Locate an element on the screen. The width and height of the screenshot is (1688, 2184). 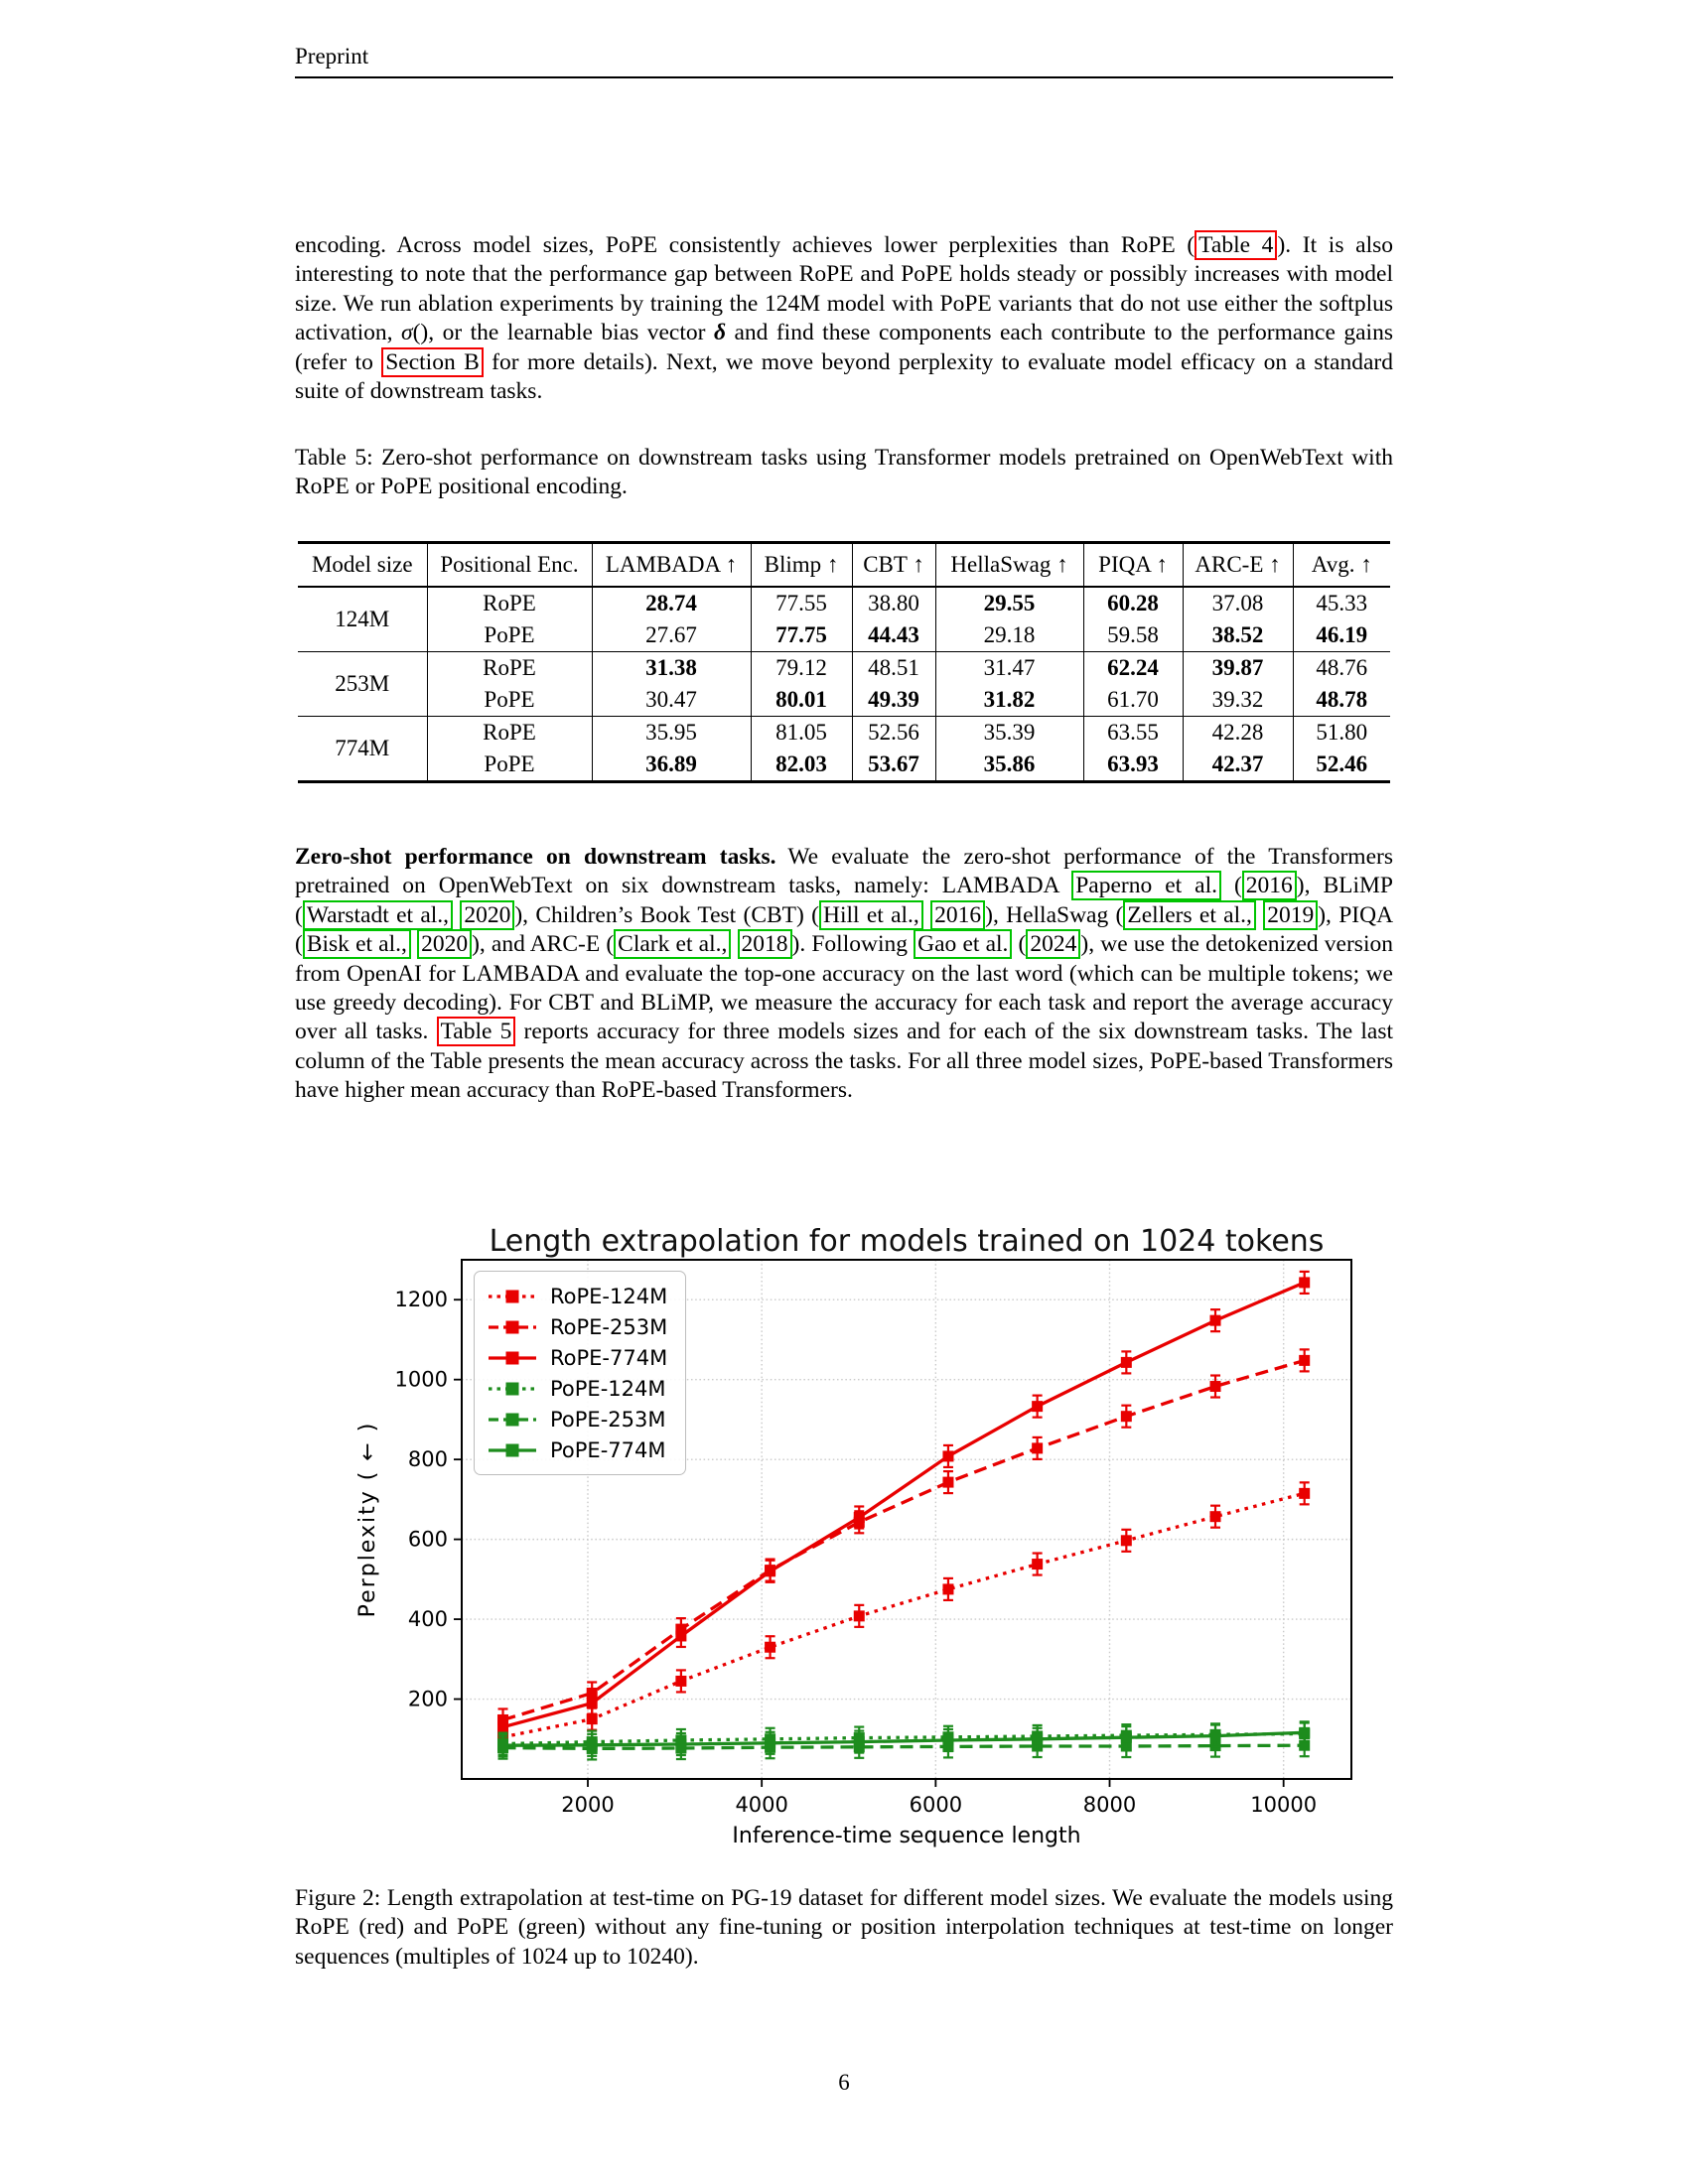
y-axis-label: Perplexity ( ← ) is located at coordinates (367, 1520).